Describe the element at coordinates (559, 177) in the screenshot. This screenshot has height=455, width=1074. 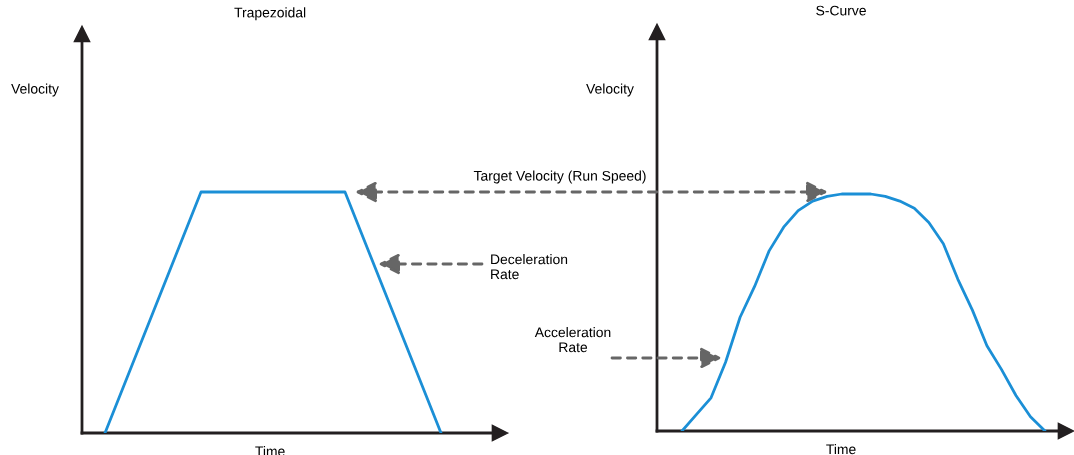
I see `text: Target Velocity (Run Speed)` at that location.